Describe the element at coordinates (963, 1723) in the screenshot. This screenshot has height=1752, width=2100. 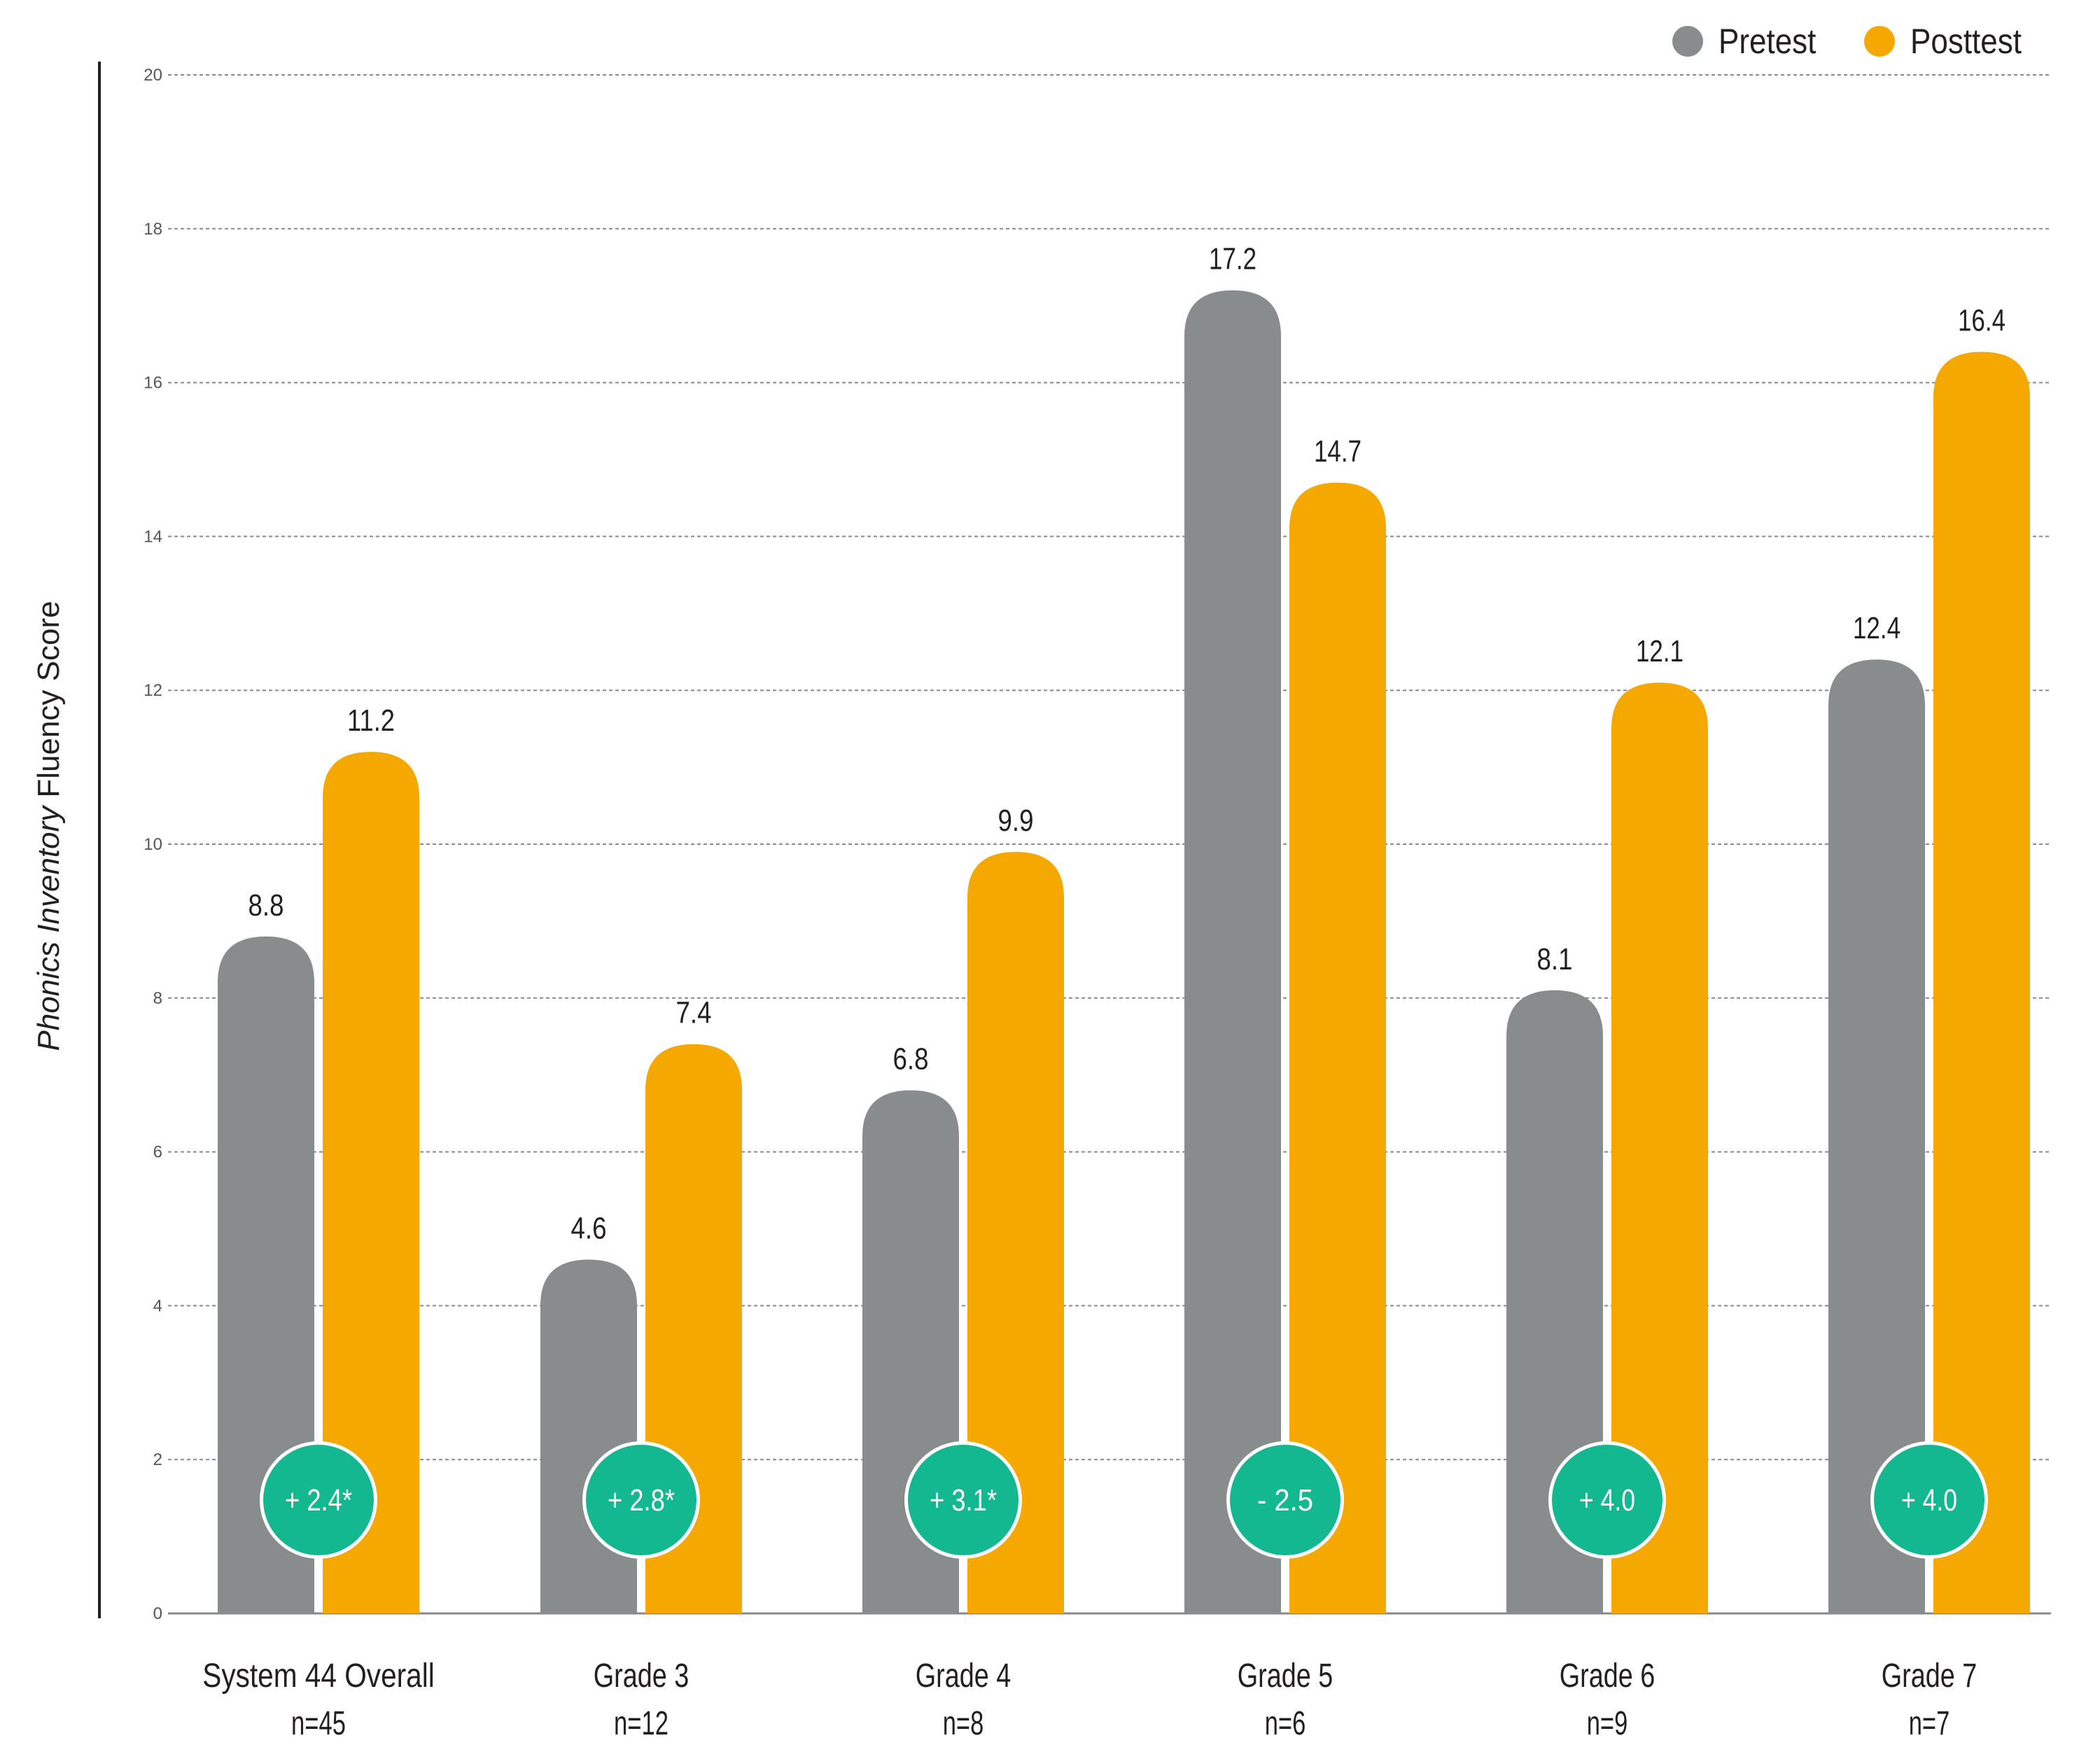
I see `x-tick-sample-size: n=8` at that location.